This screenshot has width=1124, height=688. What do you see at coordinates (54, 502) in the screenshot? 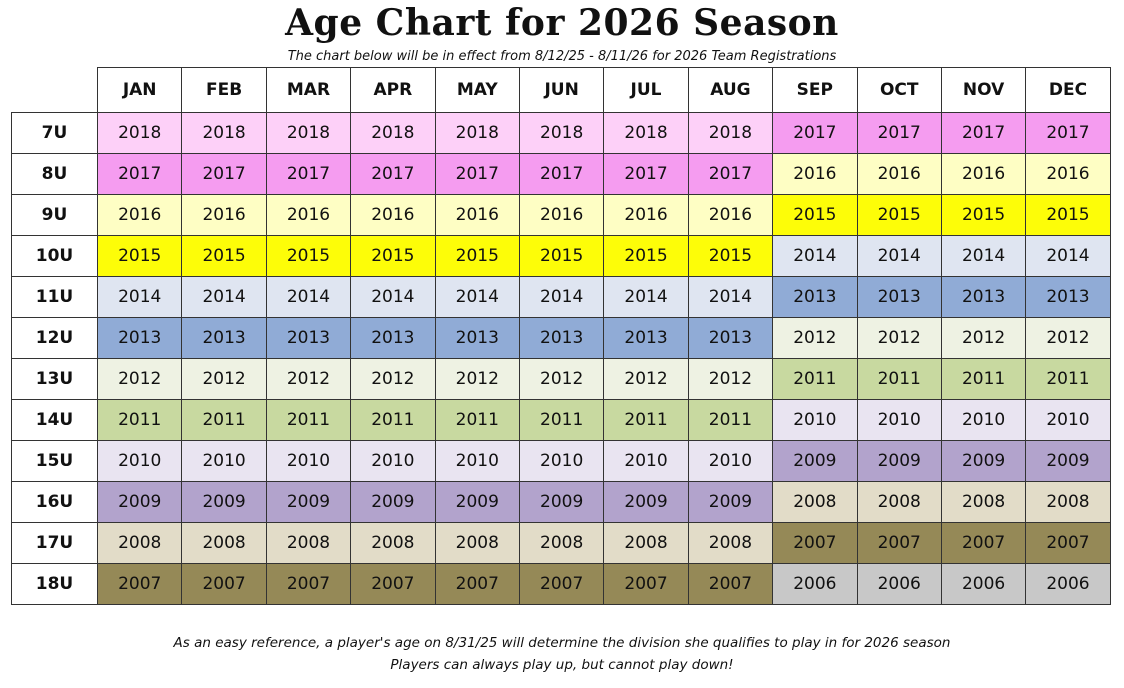
I see `division-label: 16U` at bounding box center [54, 502].